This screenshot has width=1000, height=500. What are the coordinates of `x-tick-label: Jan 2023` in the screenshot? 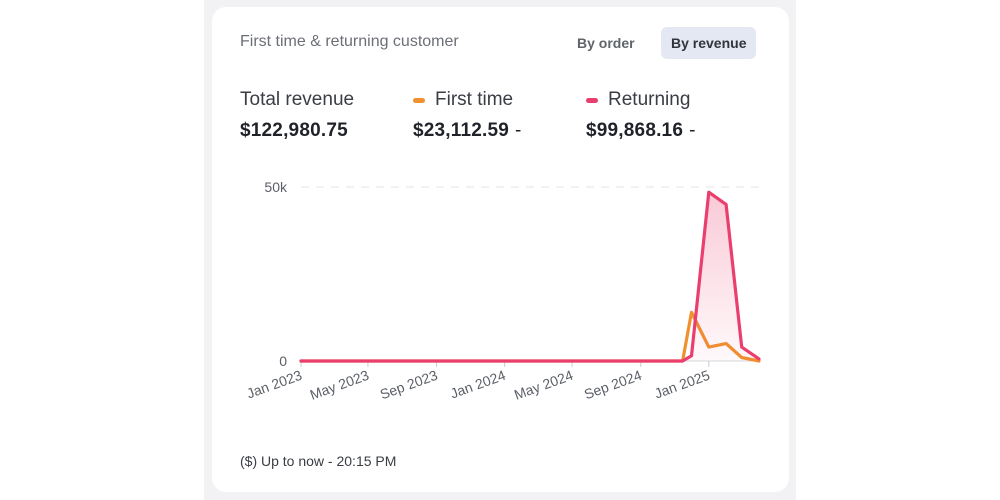 It's located at (274, 384).